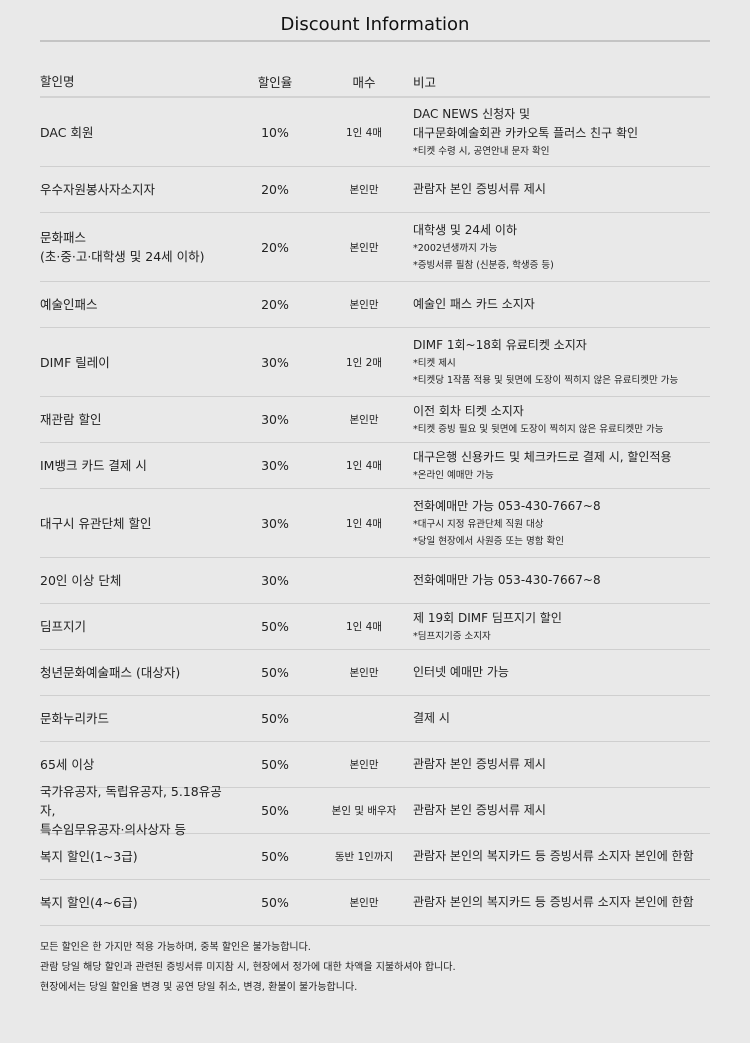  What do you see at coordinates (561, 672) in the screenshot?
I see `discount-note: 인터넷 예매만 가능` at bounding box center [561, 672].